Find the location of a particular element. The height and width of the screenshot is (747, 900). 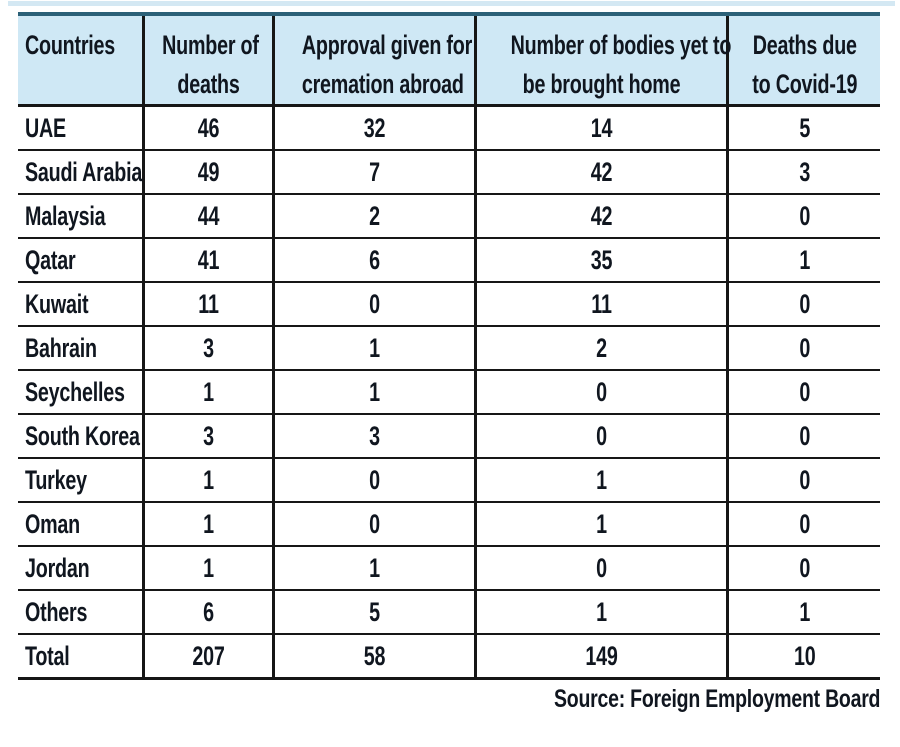

cell-bodies-yet-home: 35 is located at coordinates (600, 260).